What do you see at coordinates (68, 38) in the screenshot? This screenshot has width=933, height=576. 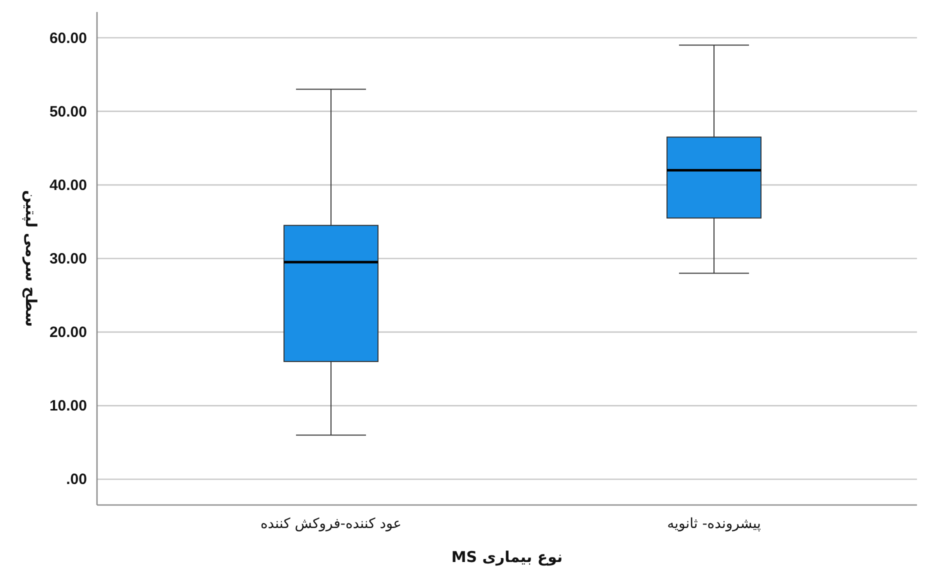 I see `y-tick-label: 60.00` at bounding box center [68, 38].